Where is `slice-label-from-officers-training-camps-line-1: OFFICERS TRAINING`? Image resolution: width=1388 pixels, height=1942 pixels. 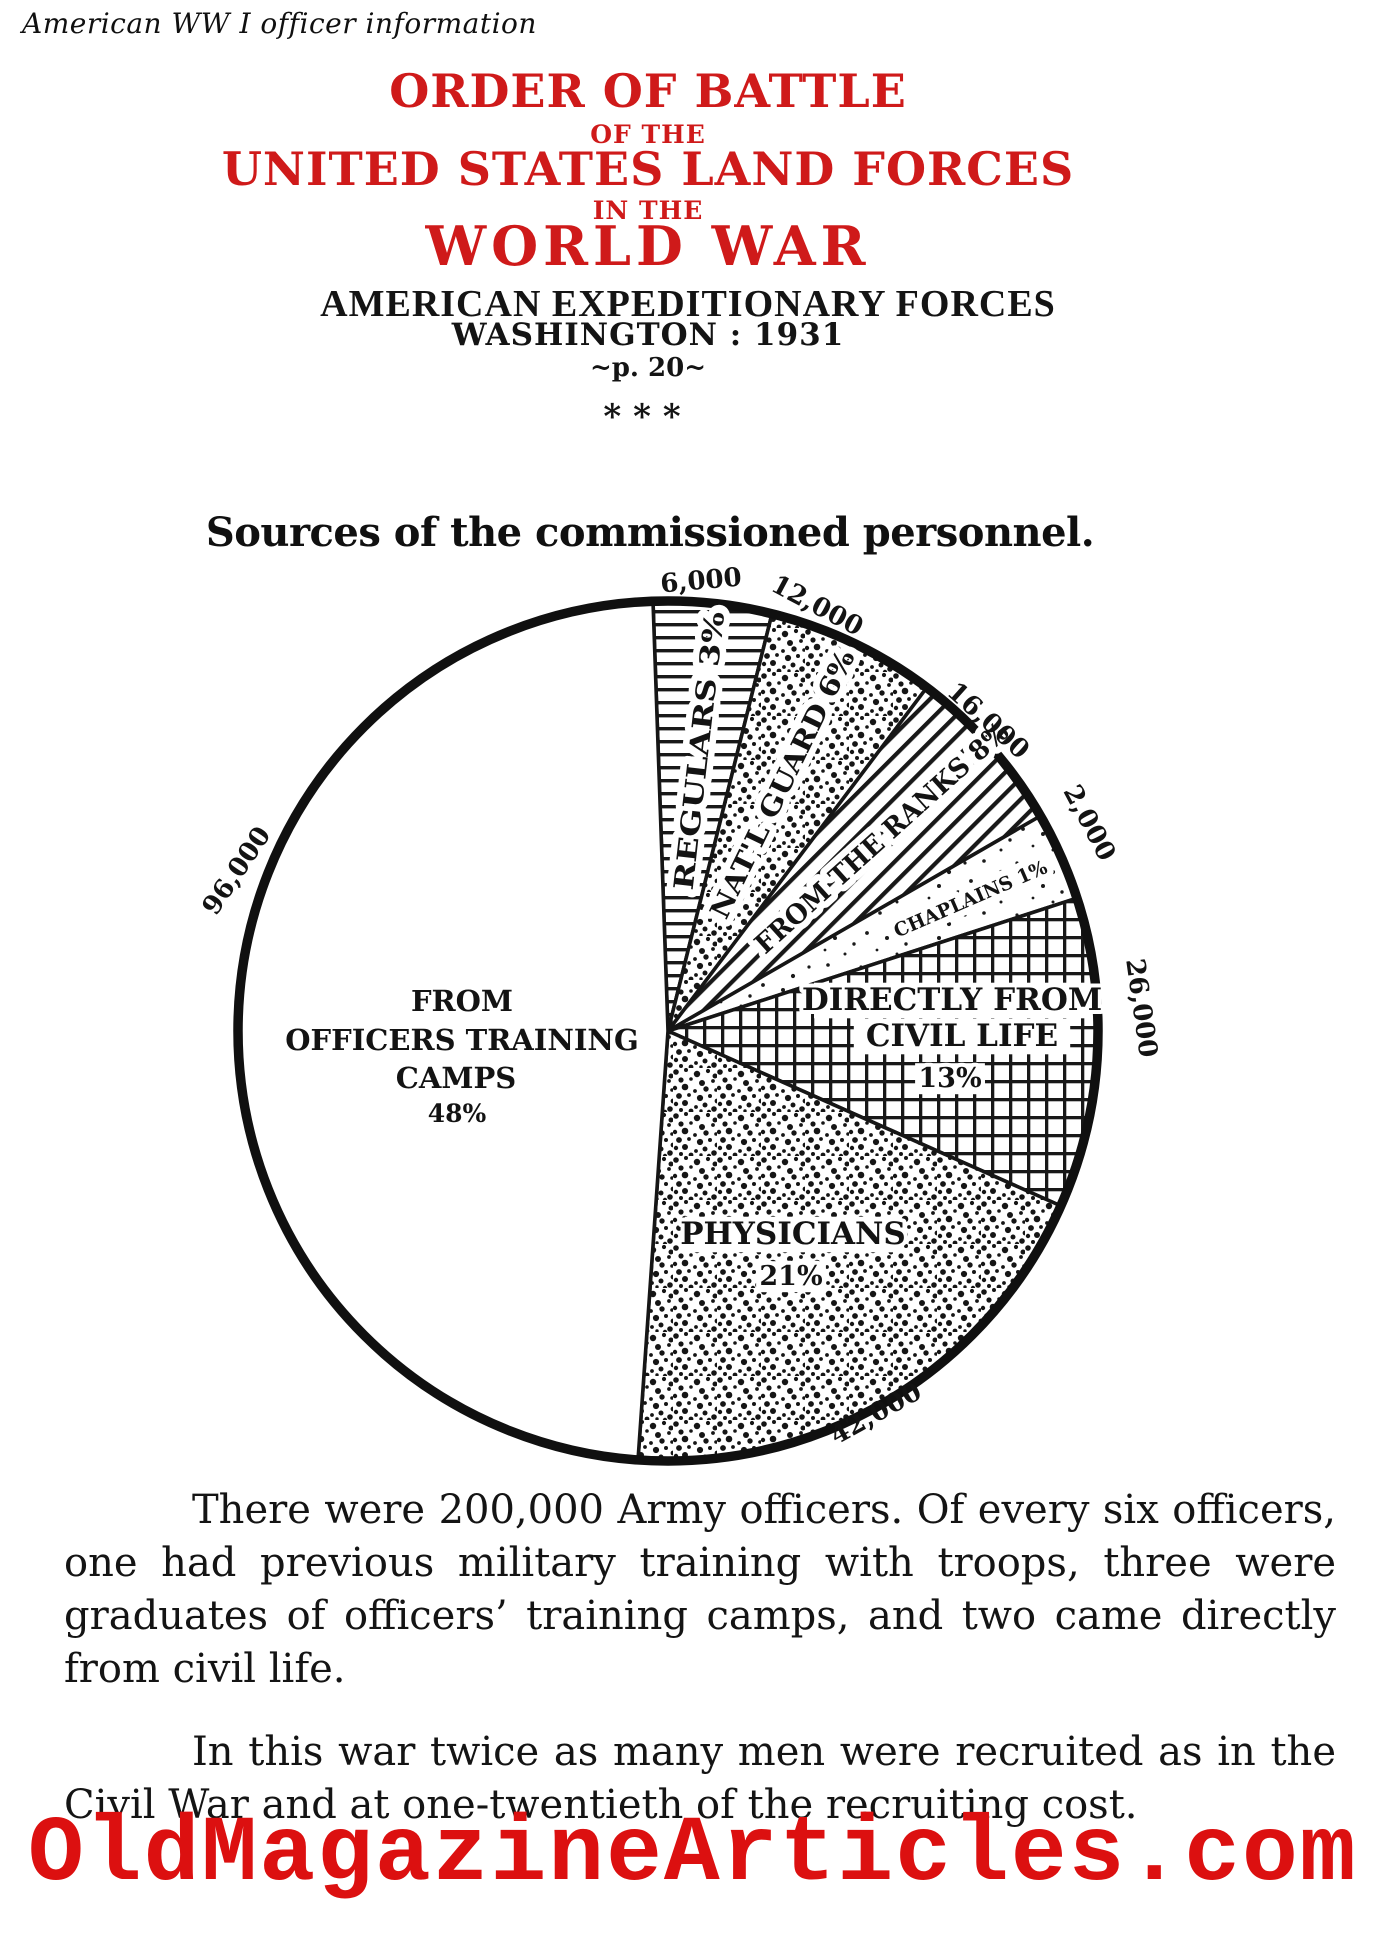 slice-label-from-officers-training-camps-line-1: OFFICERS TRAINING is located at coordinates (461, 1040).